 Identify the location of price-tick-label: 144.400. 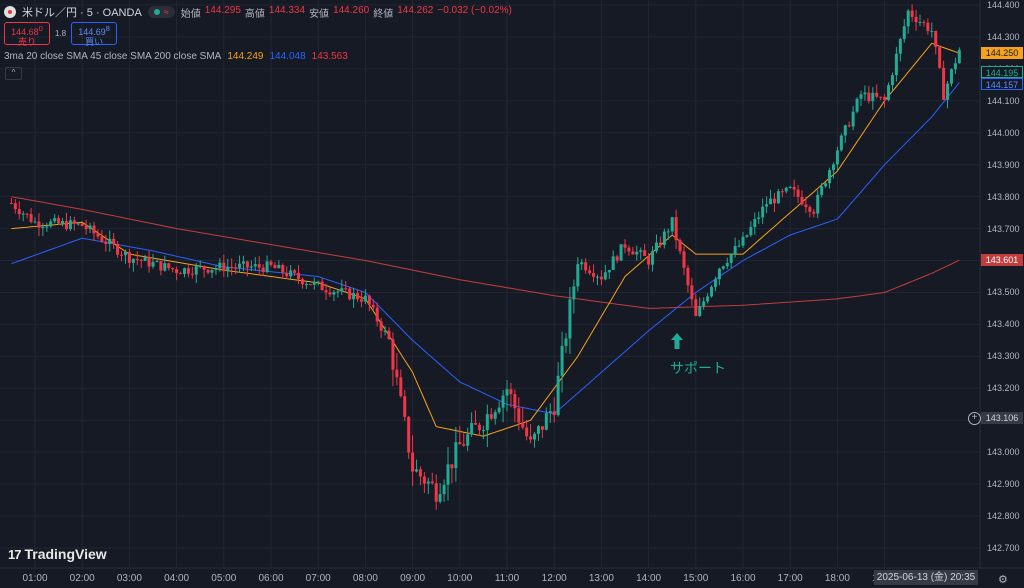
(1003, 5).